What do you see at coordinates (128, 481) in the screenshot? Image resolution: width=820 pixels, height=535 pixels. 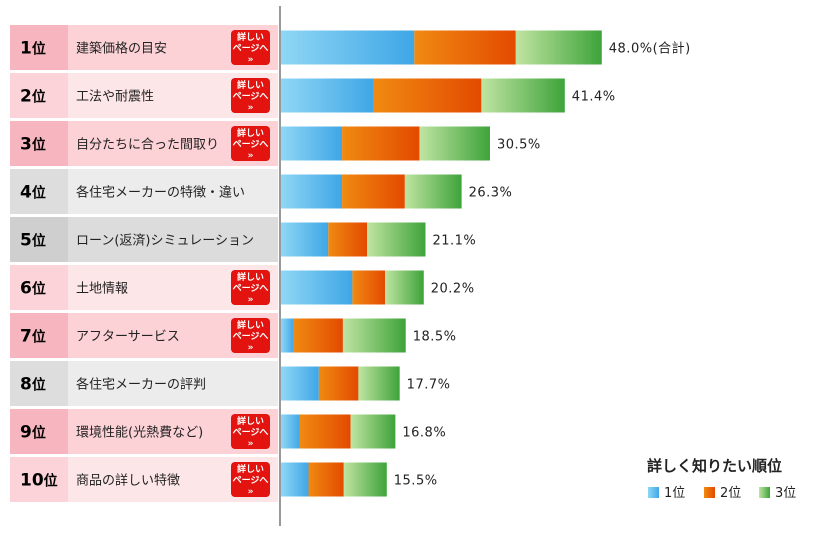 I see `category-label: 商品の詳しい特徴` at bounding box center [128, 481].